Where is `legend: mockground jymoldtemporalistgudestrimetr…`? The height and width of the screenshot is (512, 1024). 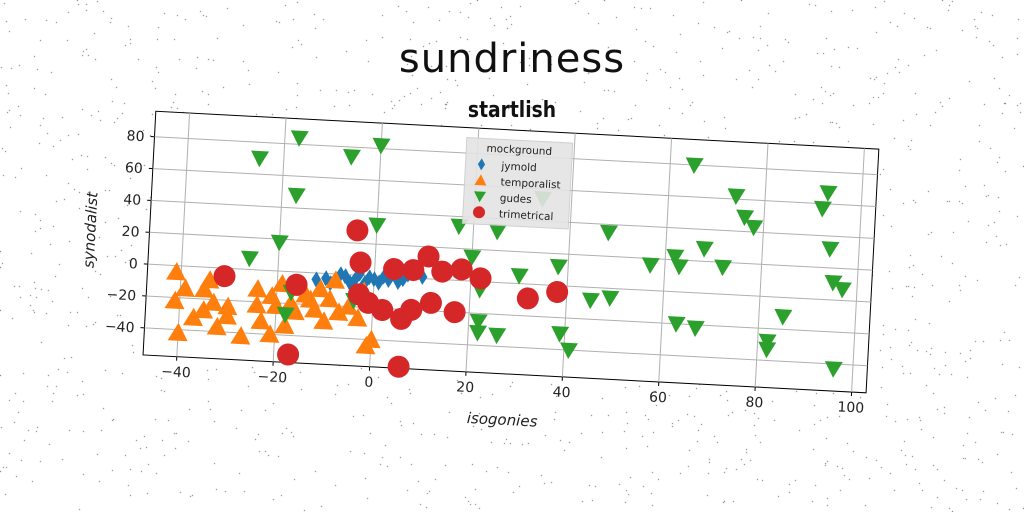
legend: mockground jymoldtemporalistgudestrimetr… is located at coordinates (517, 183).